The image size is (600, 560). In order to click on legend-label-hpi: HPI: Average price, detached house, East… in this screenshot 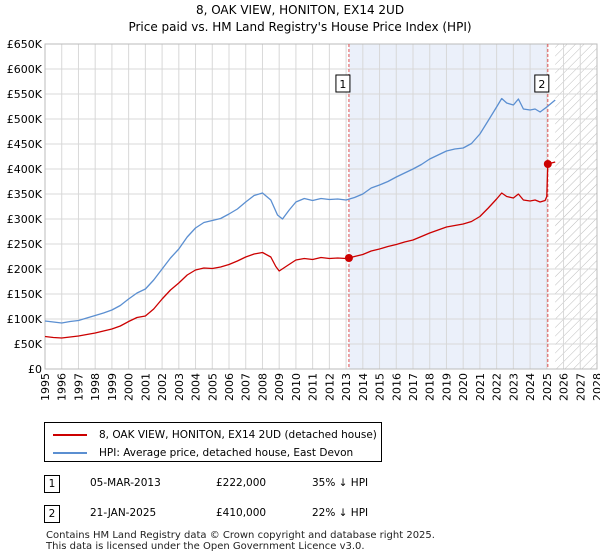, I will do `click(226, 453)`.